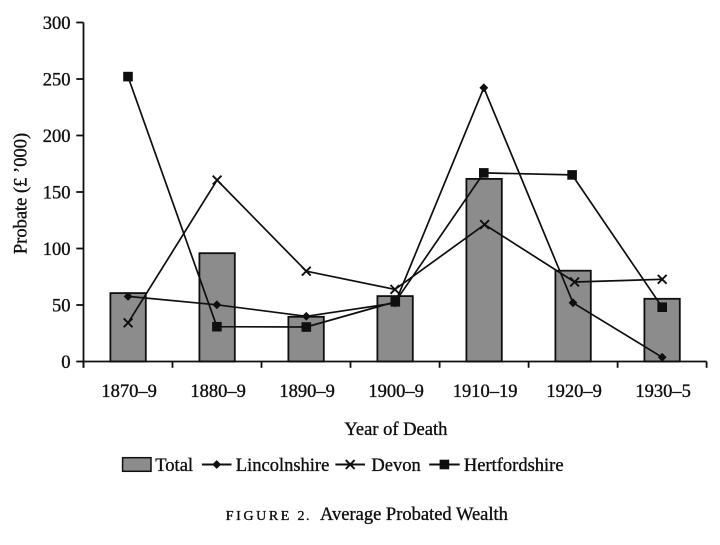  What do you see at coordinates (514, 466) in the screenshot?
I see `svg-text: Hertfordshire` at bounding box center [514, 466].